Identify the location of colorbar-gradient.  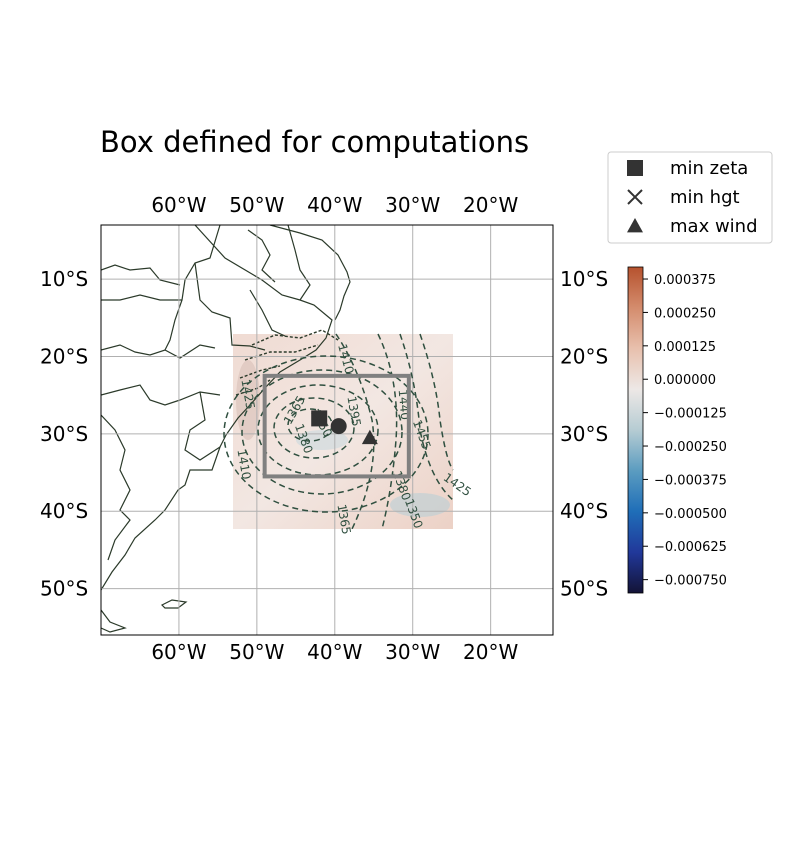
(635, 430).